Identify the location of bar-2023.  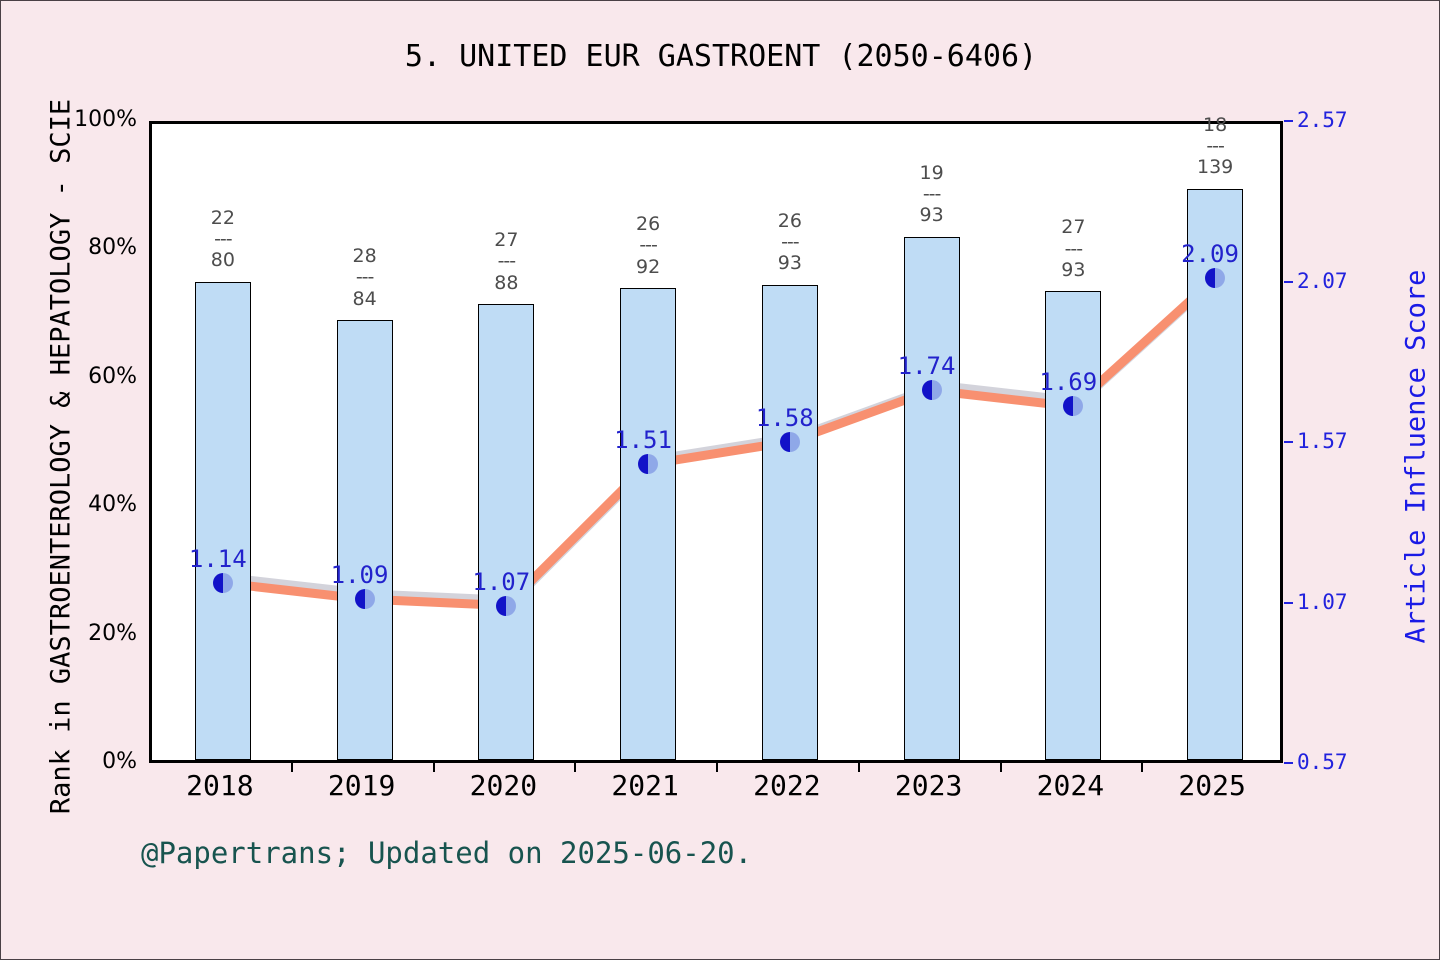
(931, 498).